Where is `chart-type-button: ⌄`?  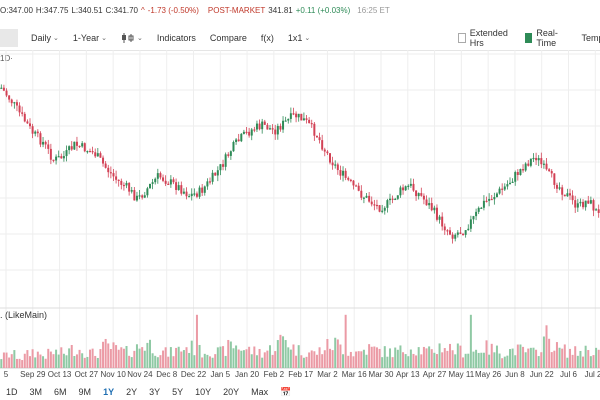 chart-type-button: ⌄ is located at coordinates (132, 38).